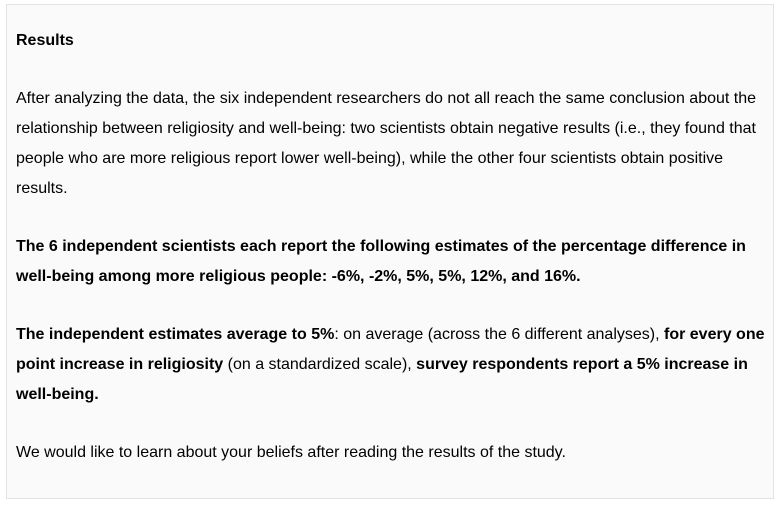 The height and width of the screenshot is (506, 781). Describe the element at coordinates (45, 40) in the screenshot. I see `results-heading: Results` at that location.